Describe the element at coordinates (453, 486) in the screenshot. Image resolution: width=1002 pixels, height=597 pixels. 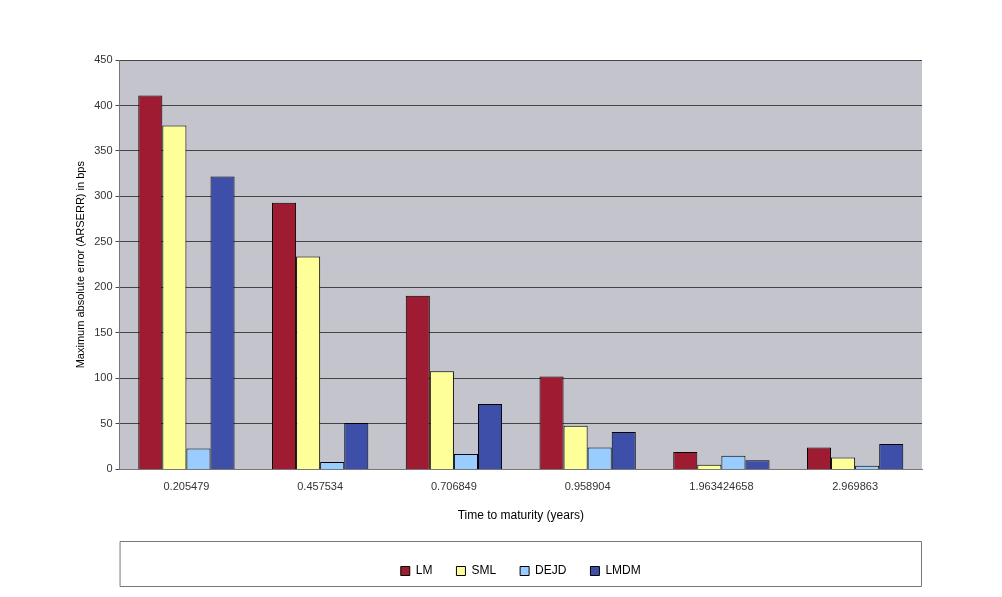
I see `x-tick-label: 0.706849` at that location.